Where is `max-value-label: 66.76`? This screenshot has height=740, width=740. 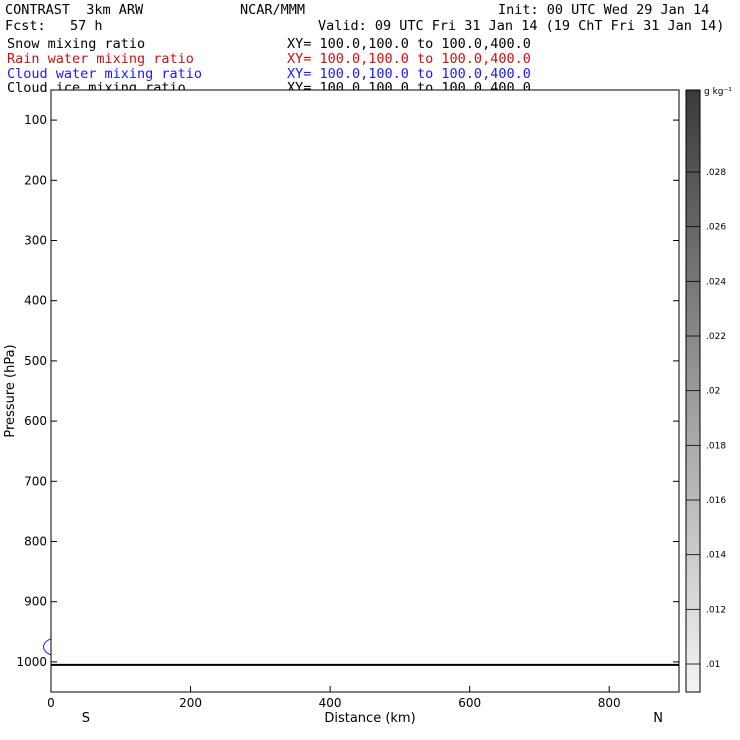
max-value-label: 66.76 is located at coordinates (67, 103).